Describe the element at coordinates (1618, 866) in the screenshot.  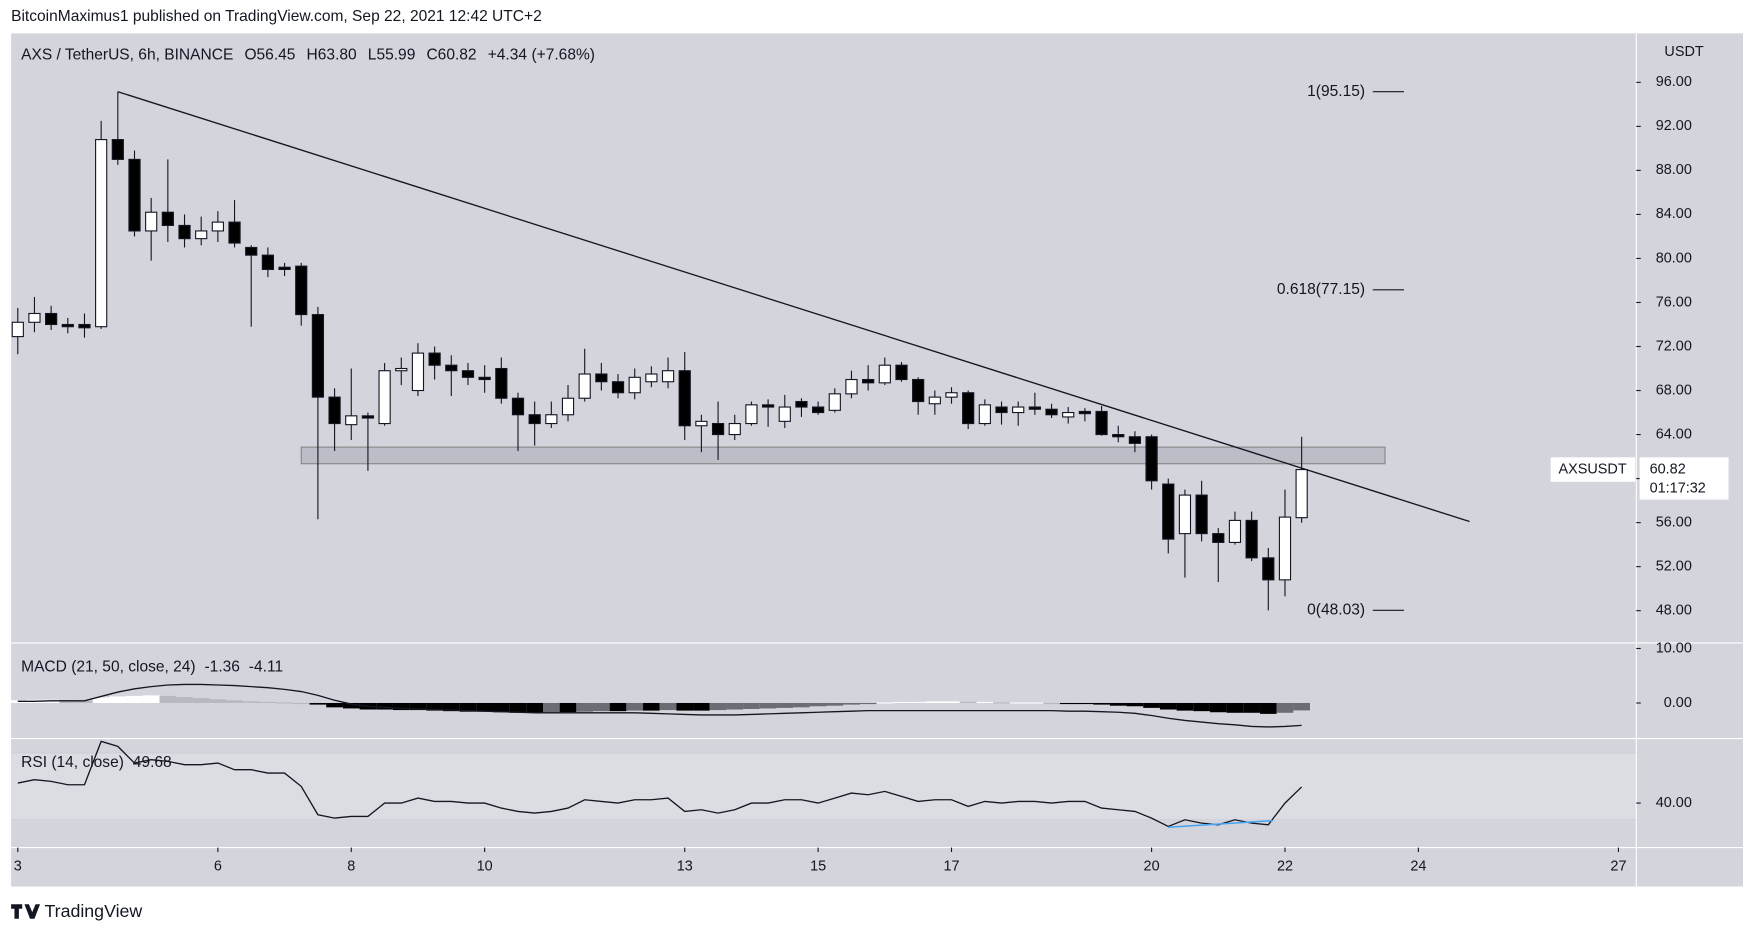
I see `x-tick-label: 27` at that location.